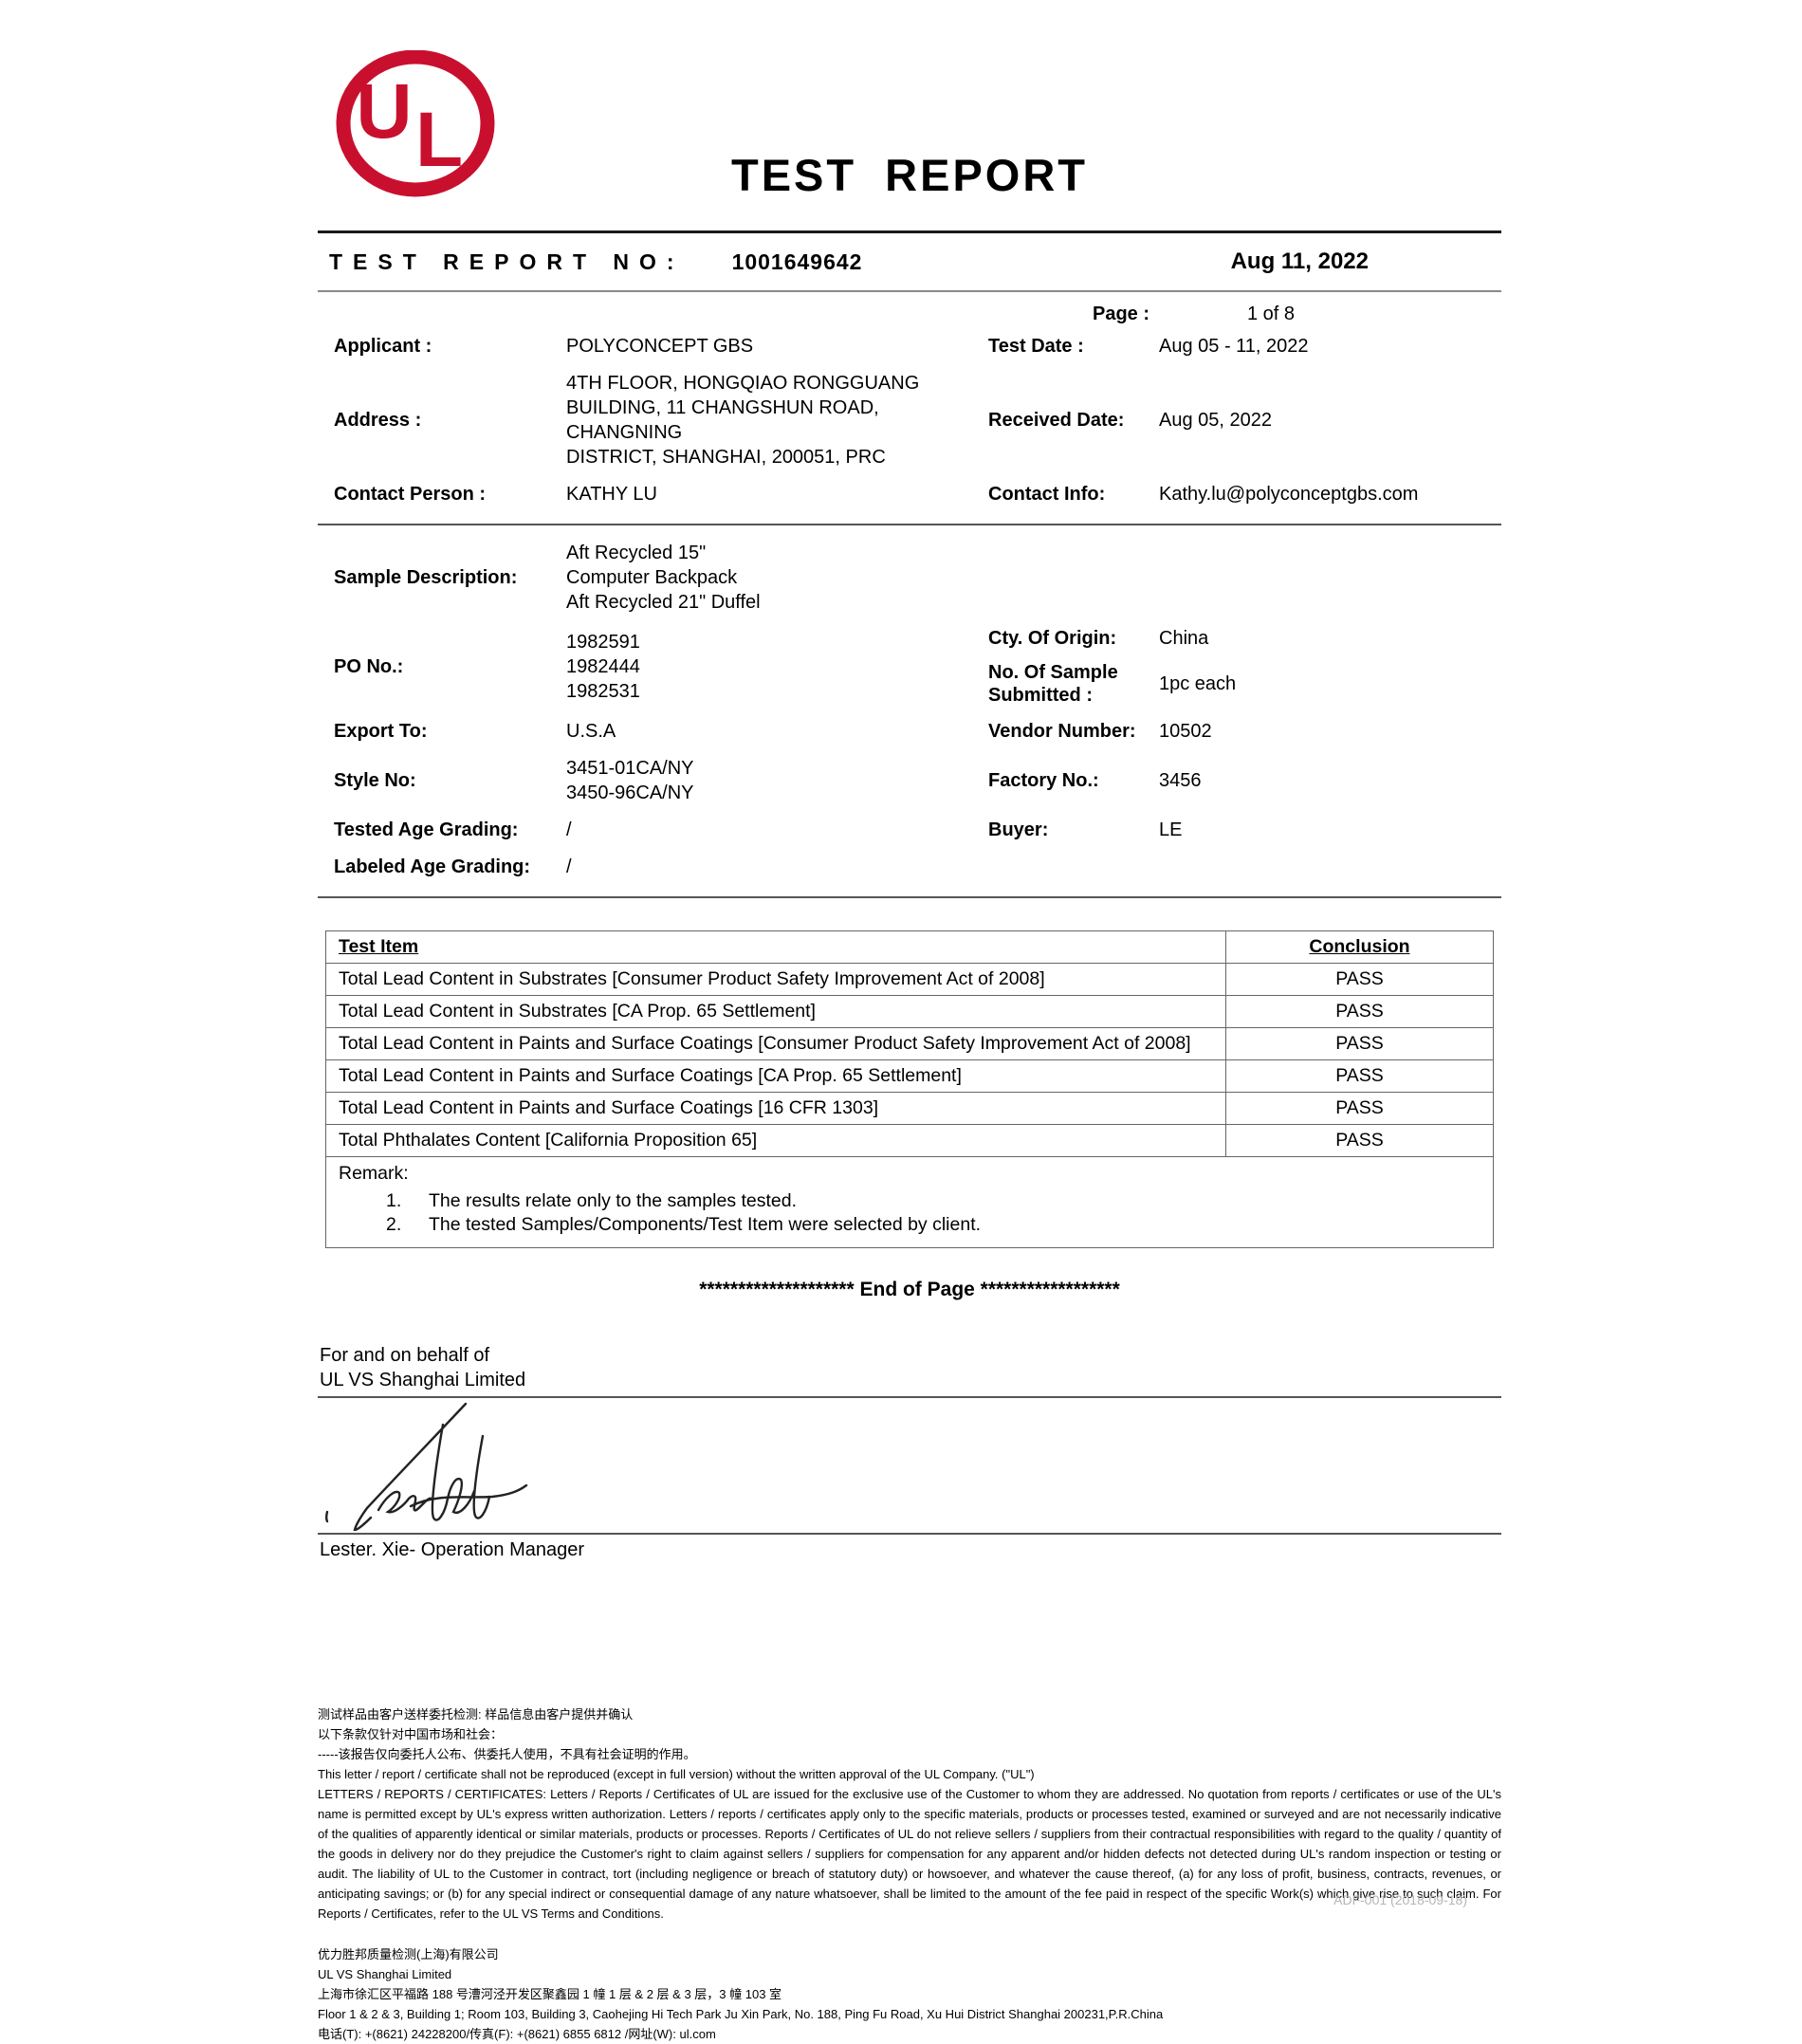  I want to click on conclusion-header: Conclusion, so click(1359, 947).